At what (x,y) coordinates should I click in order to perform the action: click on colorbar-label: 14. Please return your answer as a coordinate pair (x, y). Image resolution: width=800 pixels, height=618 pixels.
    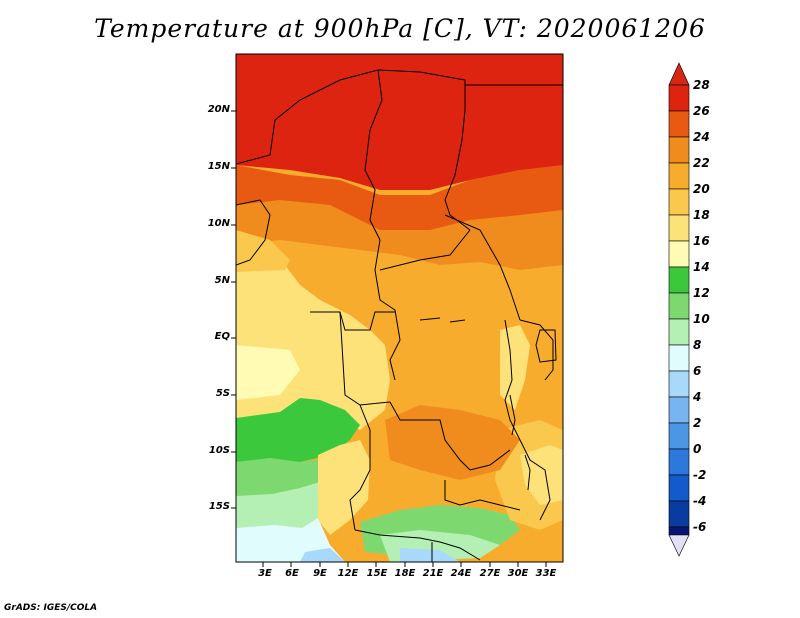
    Looking at the image, I should click on (701, 267).